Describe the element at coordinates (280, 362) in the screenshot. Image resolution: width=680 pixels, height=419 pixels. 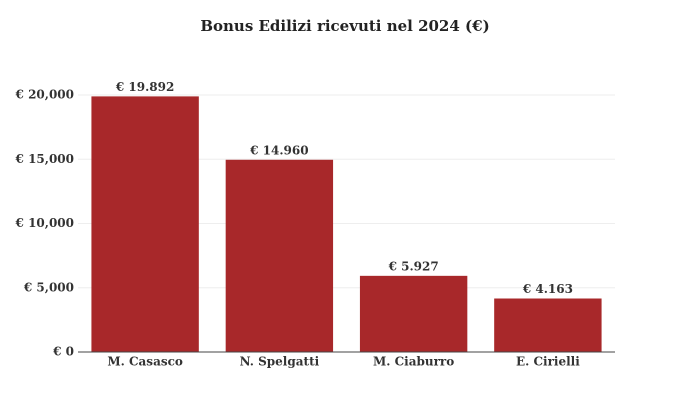
I see `x-tick-label: N. Spelgatti` at that location.